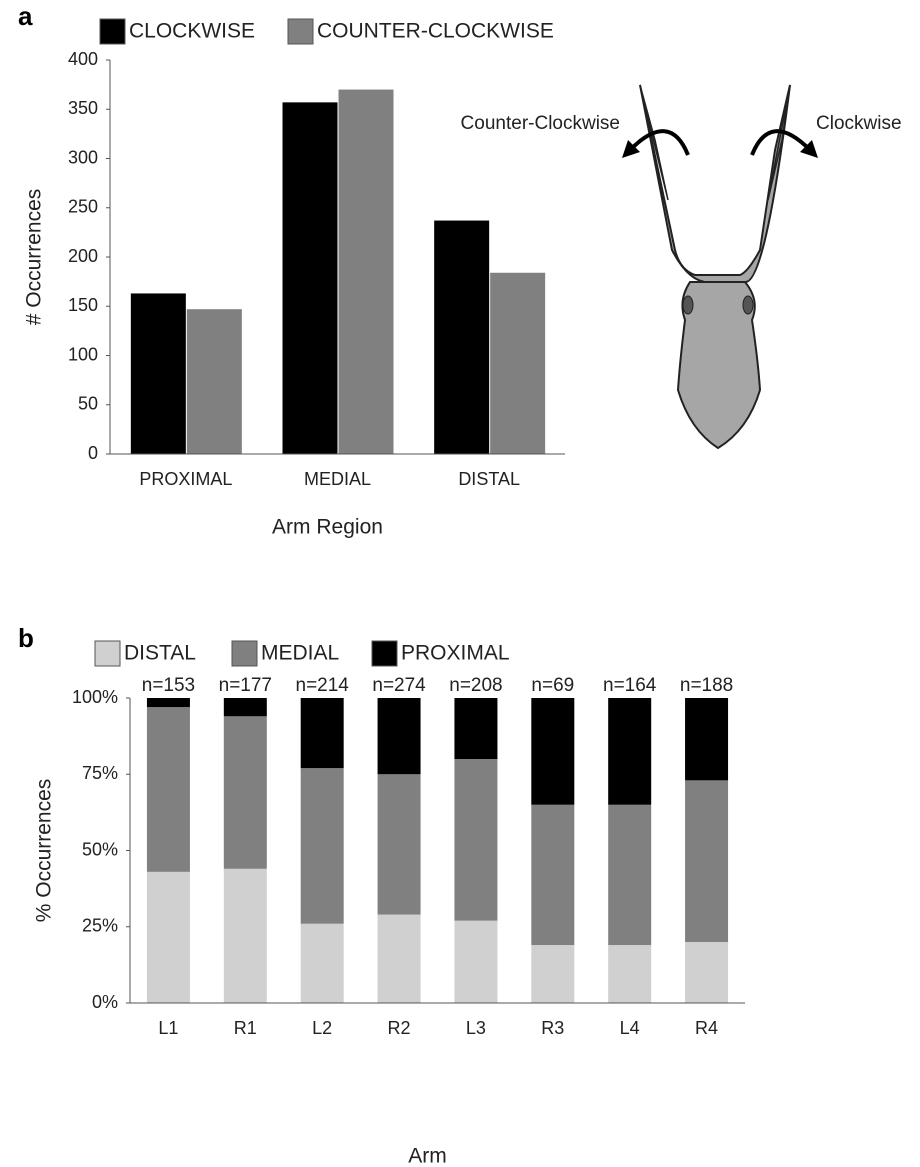 The height and width of the screenshot is (1167, 920). I want to click on y-tick-label: 100, so click(83, 354).